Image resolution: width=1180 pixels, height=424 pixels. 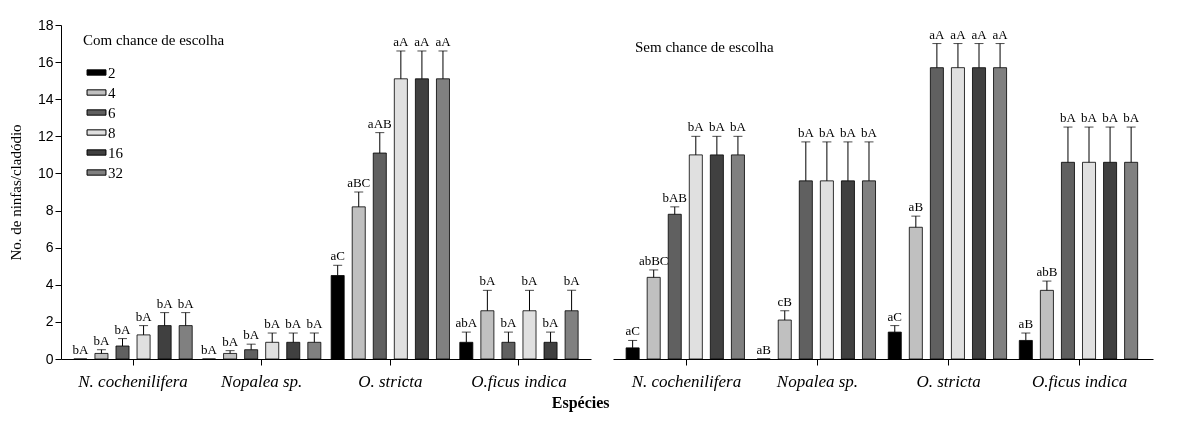 I want to click on y-tick-label: 8, so click(x=49, y=210).